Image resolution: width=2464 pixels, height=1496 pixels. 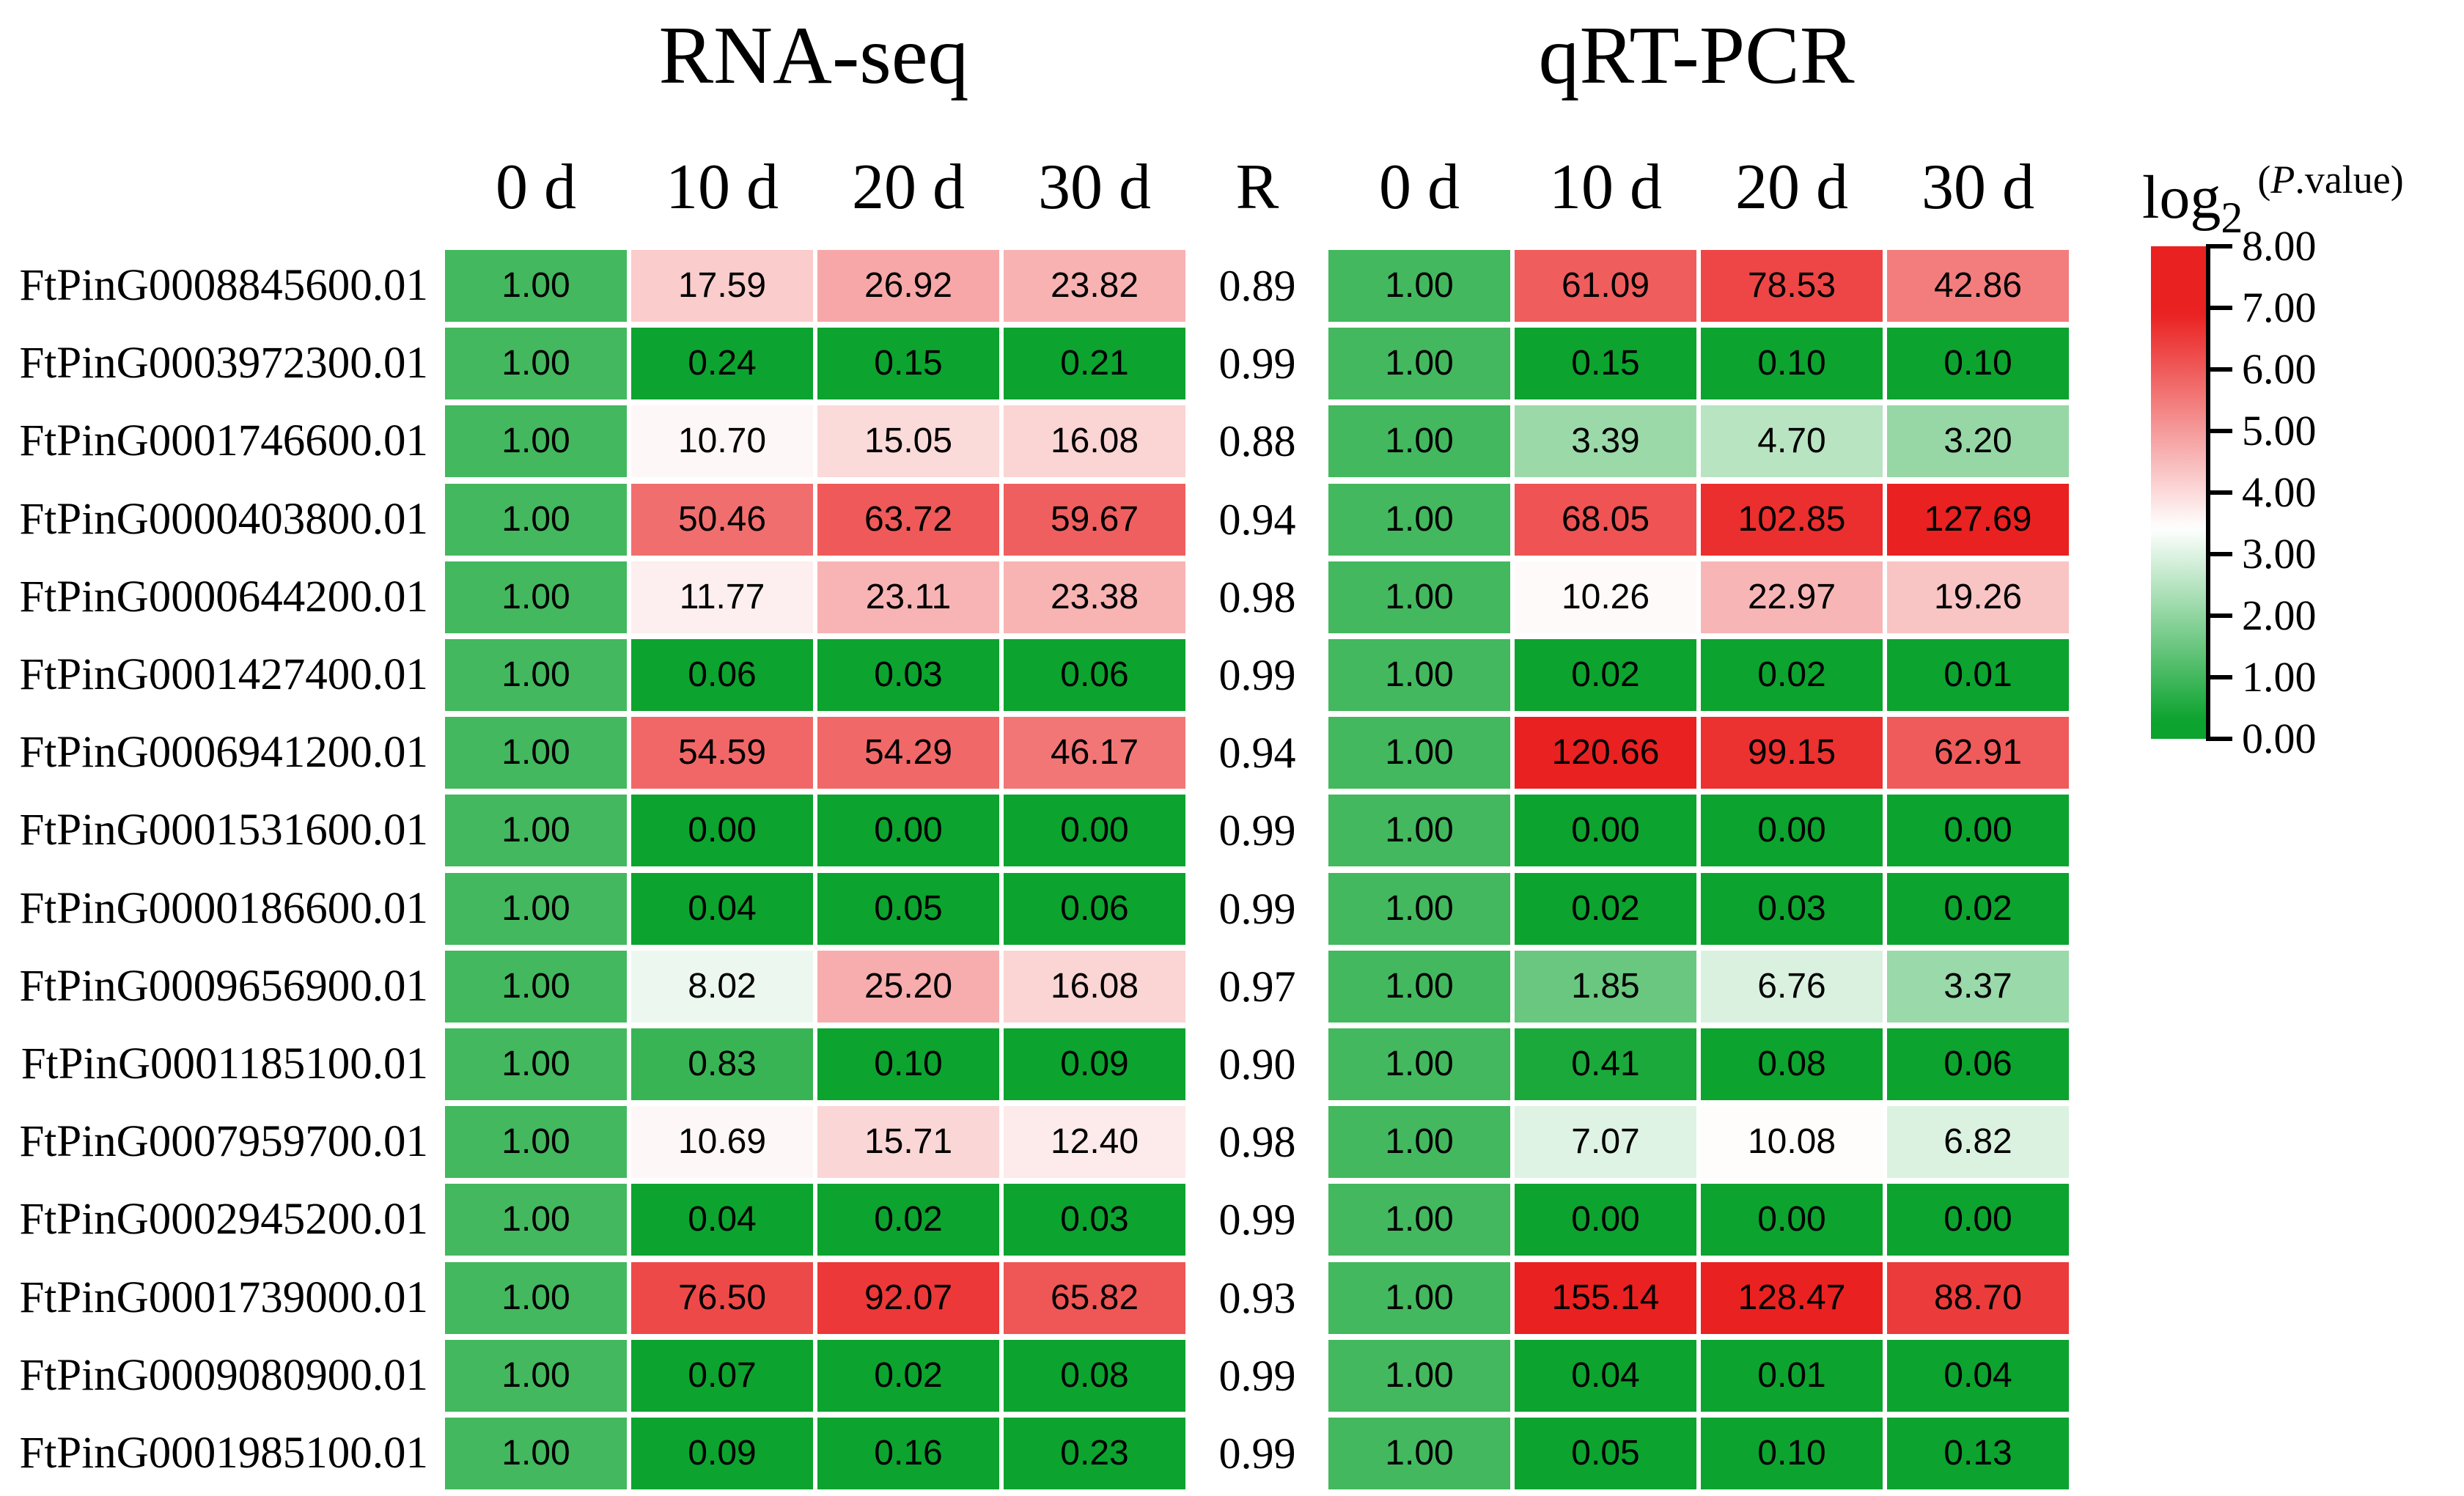 I want to click on rnaseq-cell: 0.10, so click(x=908, y=1064).